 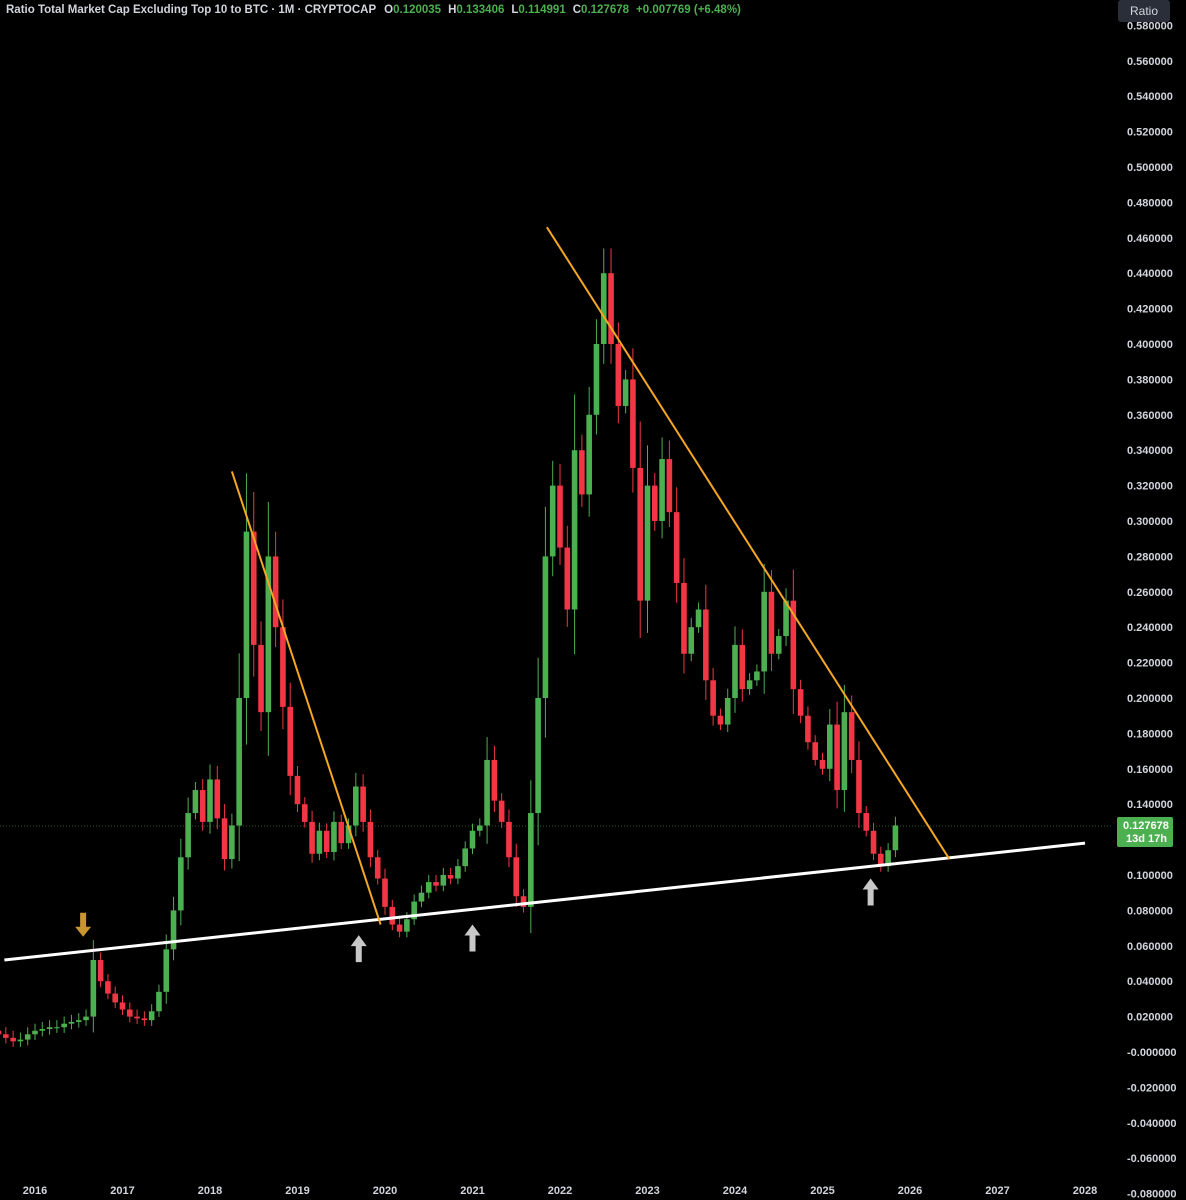 What do you see at coordinates (1150, 593) in the screenshot?
I see `y-tick-label: 0.260000` at bounding box center [1150, 593].